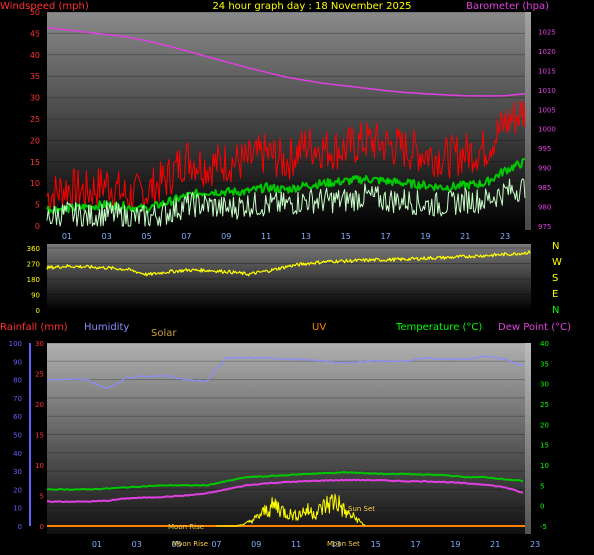 The height and width of the screenshot is (555, 594). What do you see at coordinates (67, 236) in the screenshot?
I see `wind-x-tick: 01` at bounding box center [67, 236].